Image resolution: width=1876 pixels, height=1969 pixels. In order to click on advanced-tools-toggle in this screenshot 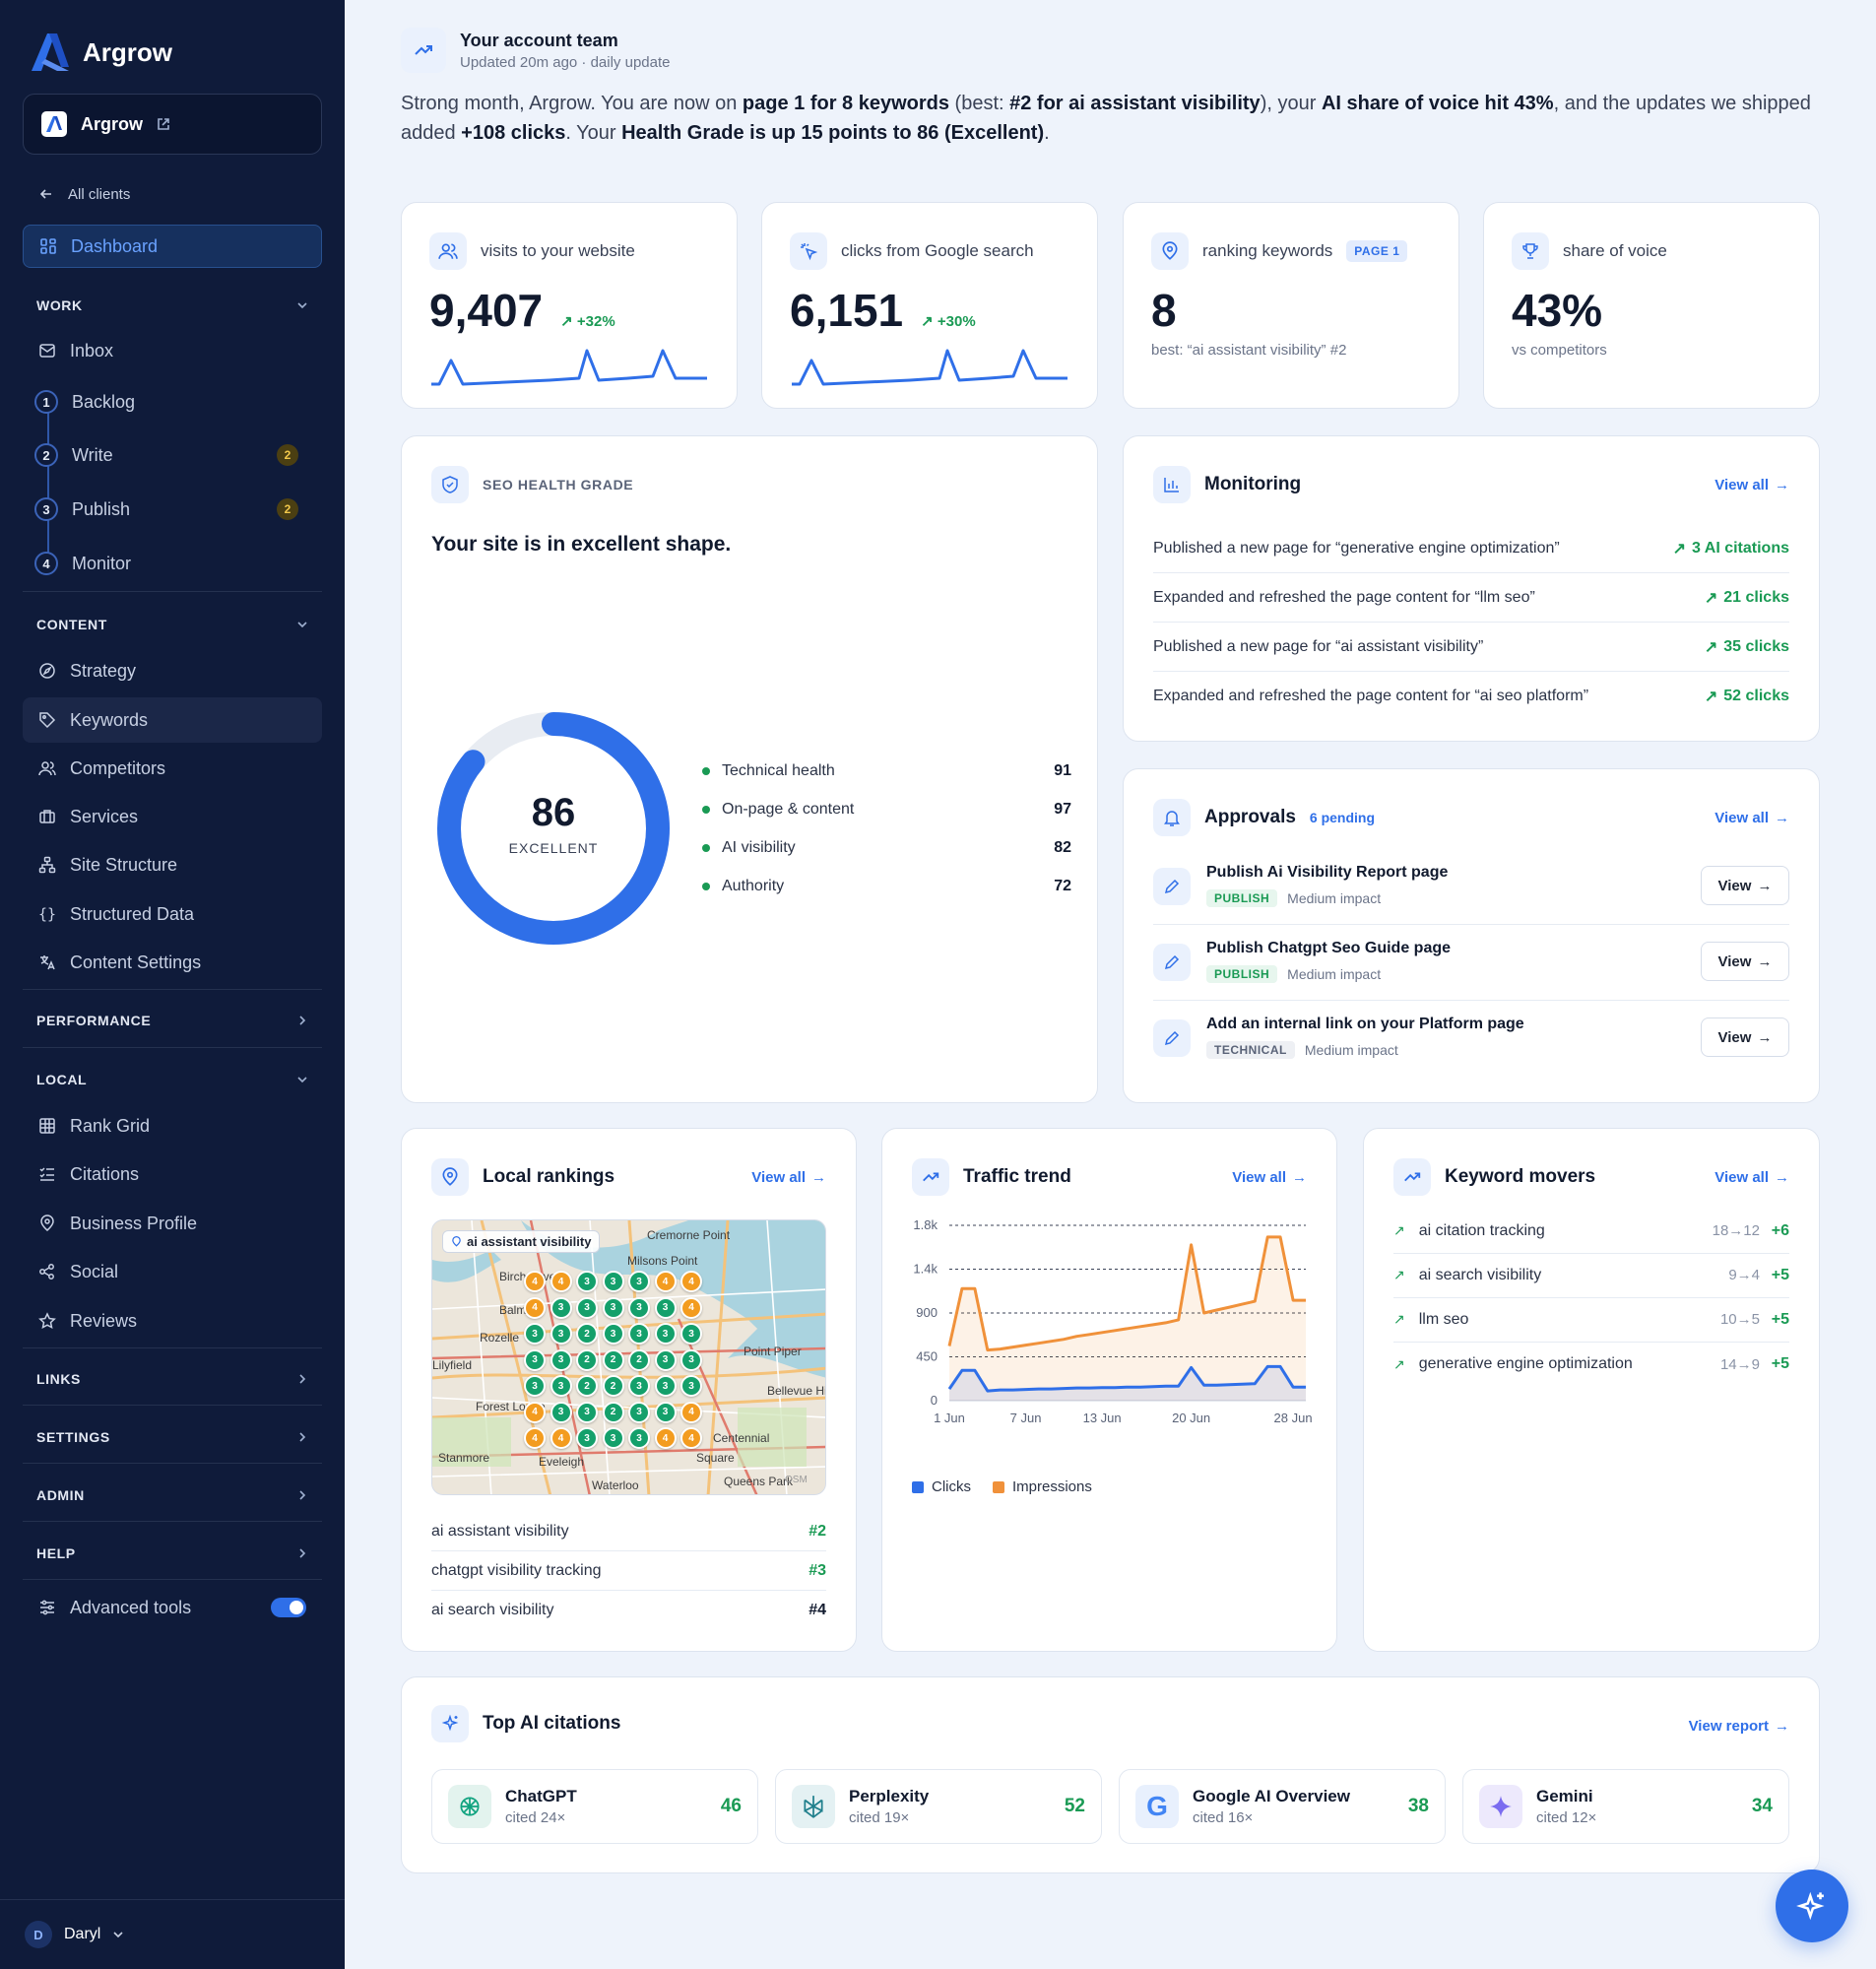, I will do `click(289, 1607)`.